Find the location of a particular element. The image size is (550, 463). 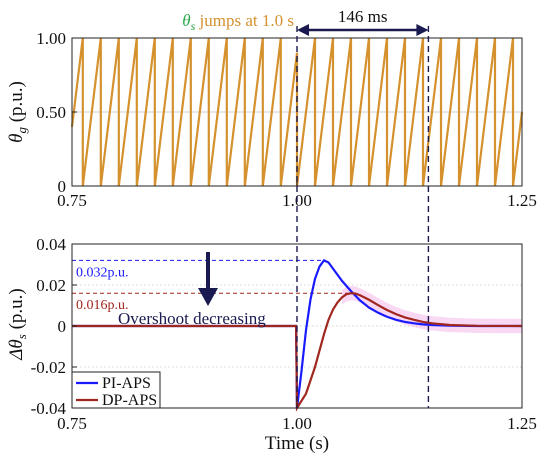

jump-annotation: θs jumps at 1.0 s is located at coordinates (238, 22).